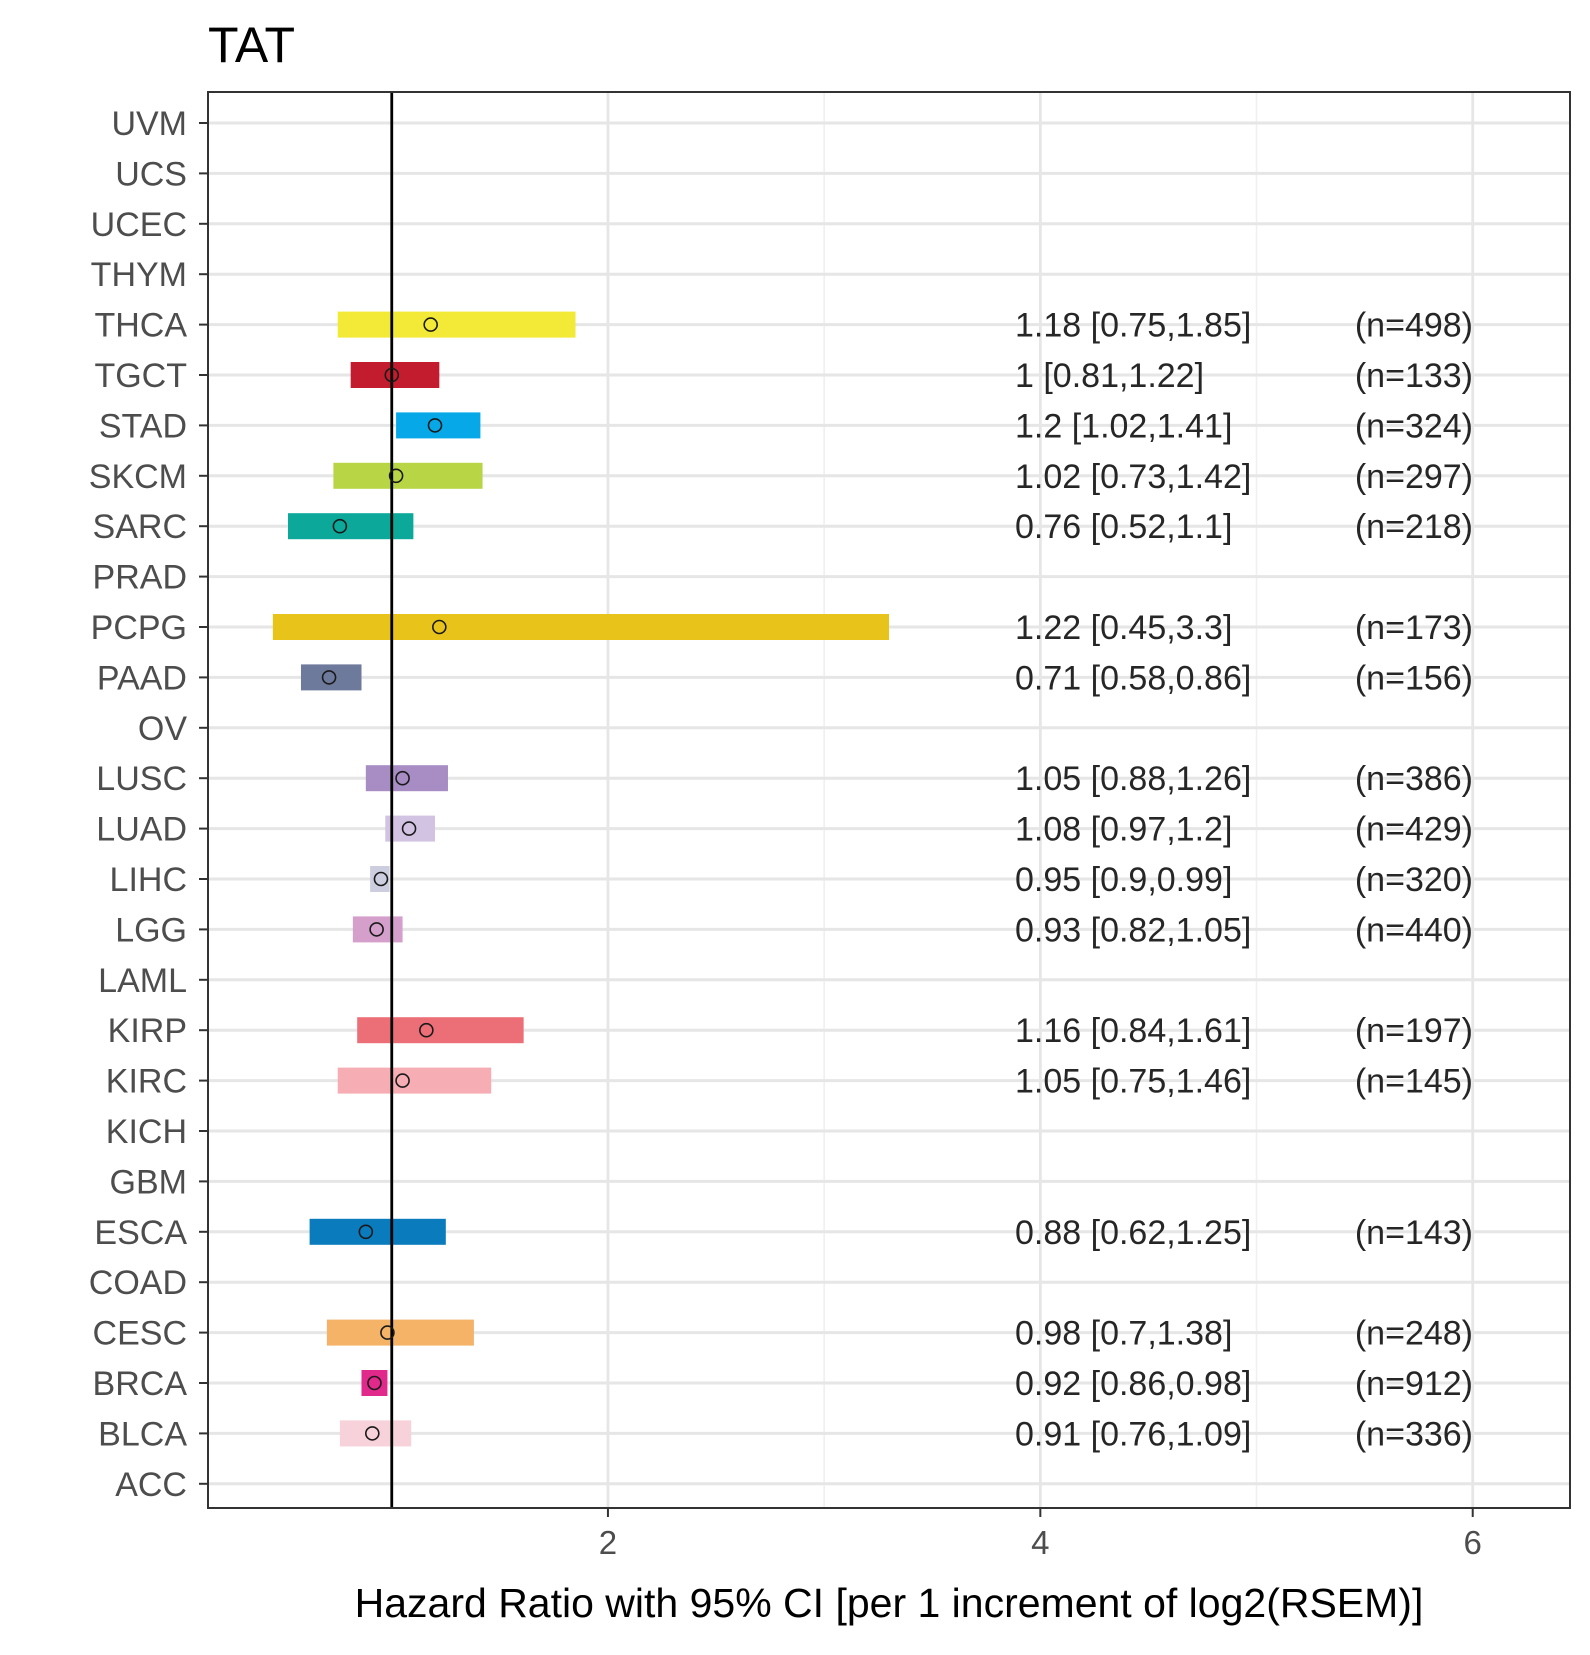 The image size is (1590, 1655). I want to click on y-tick-label: COAD, so click(138, 1283).